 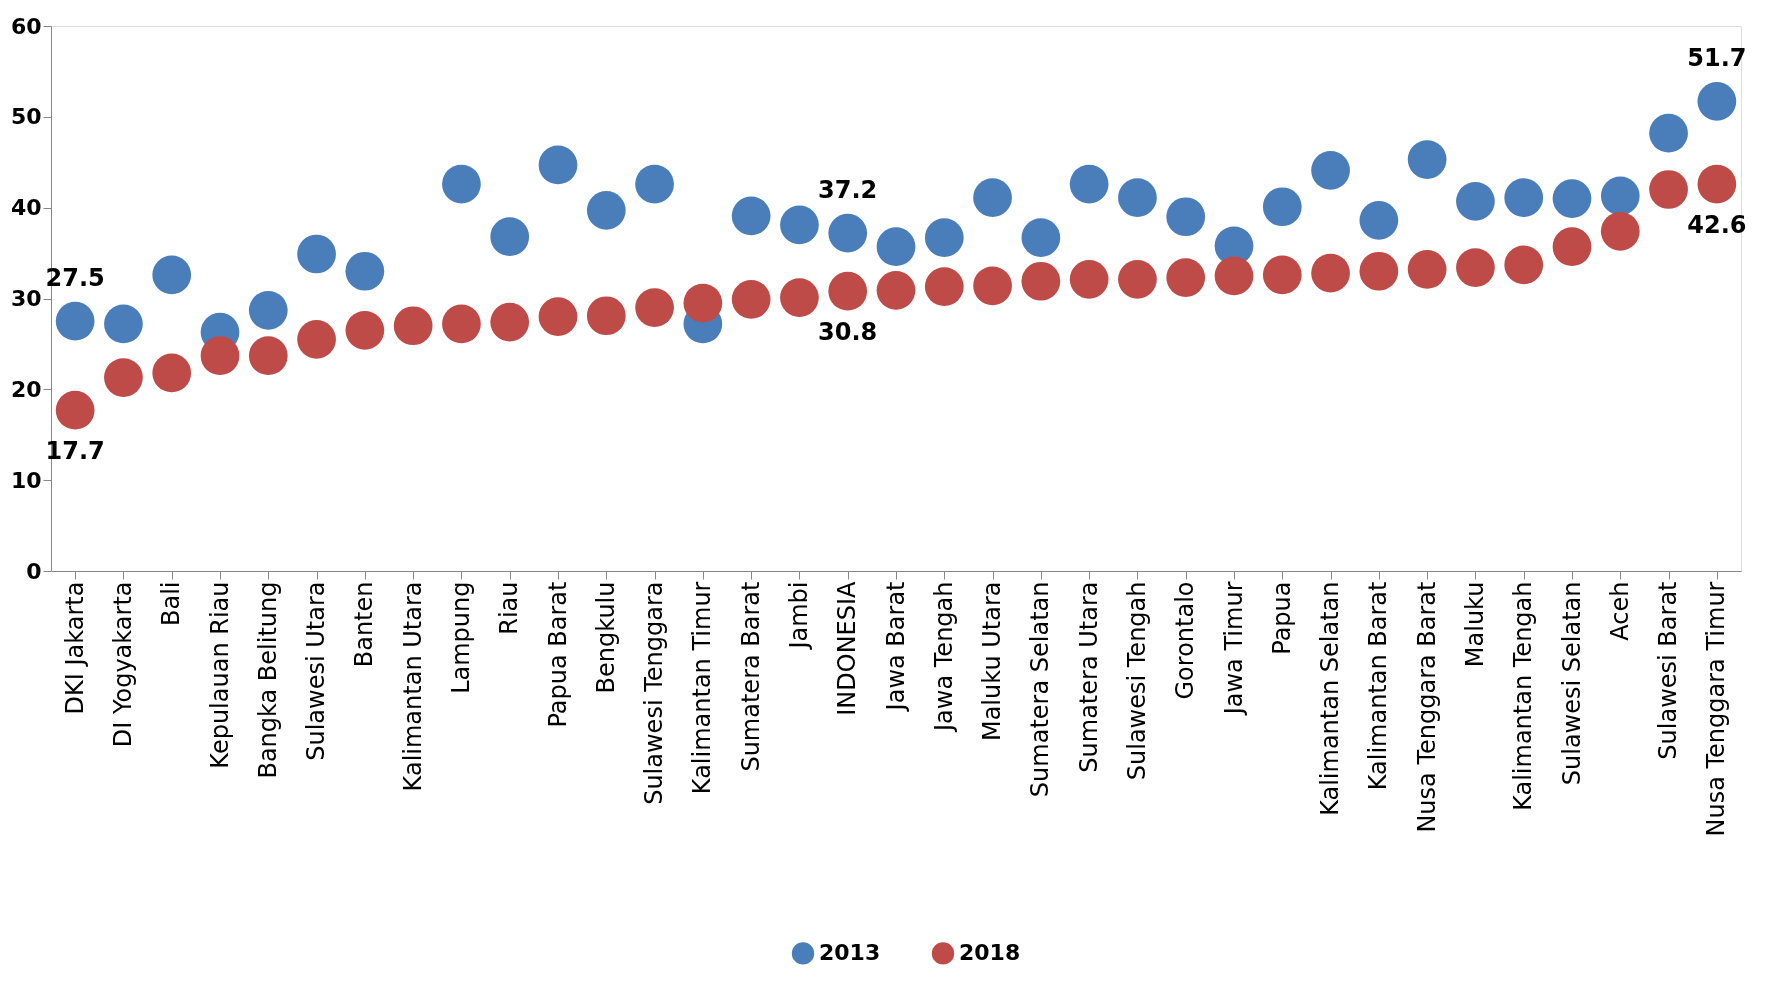 What do you see at coordinates (1668, 670) in the screenshot?
I see `x-tick-label: Sulawesi Barat` at bounding box center [1668, 670].